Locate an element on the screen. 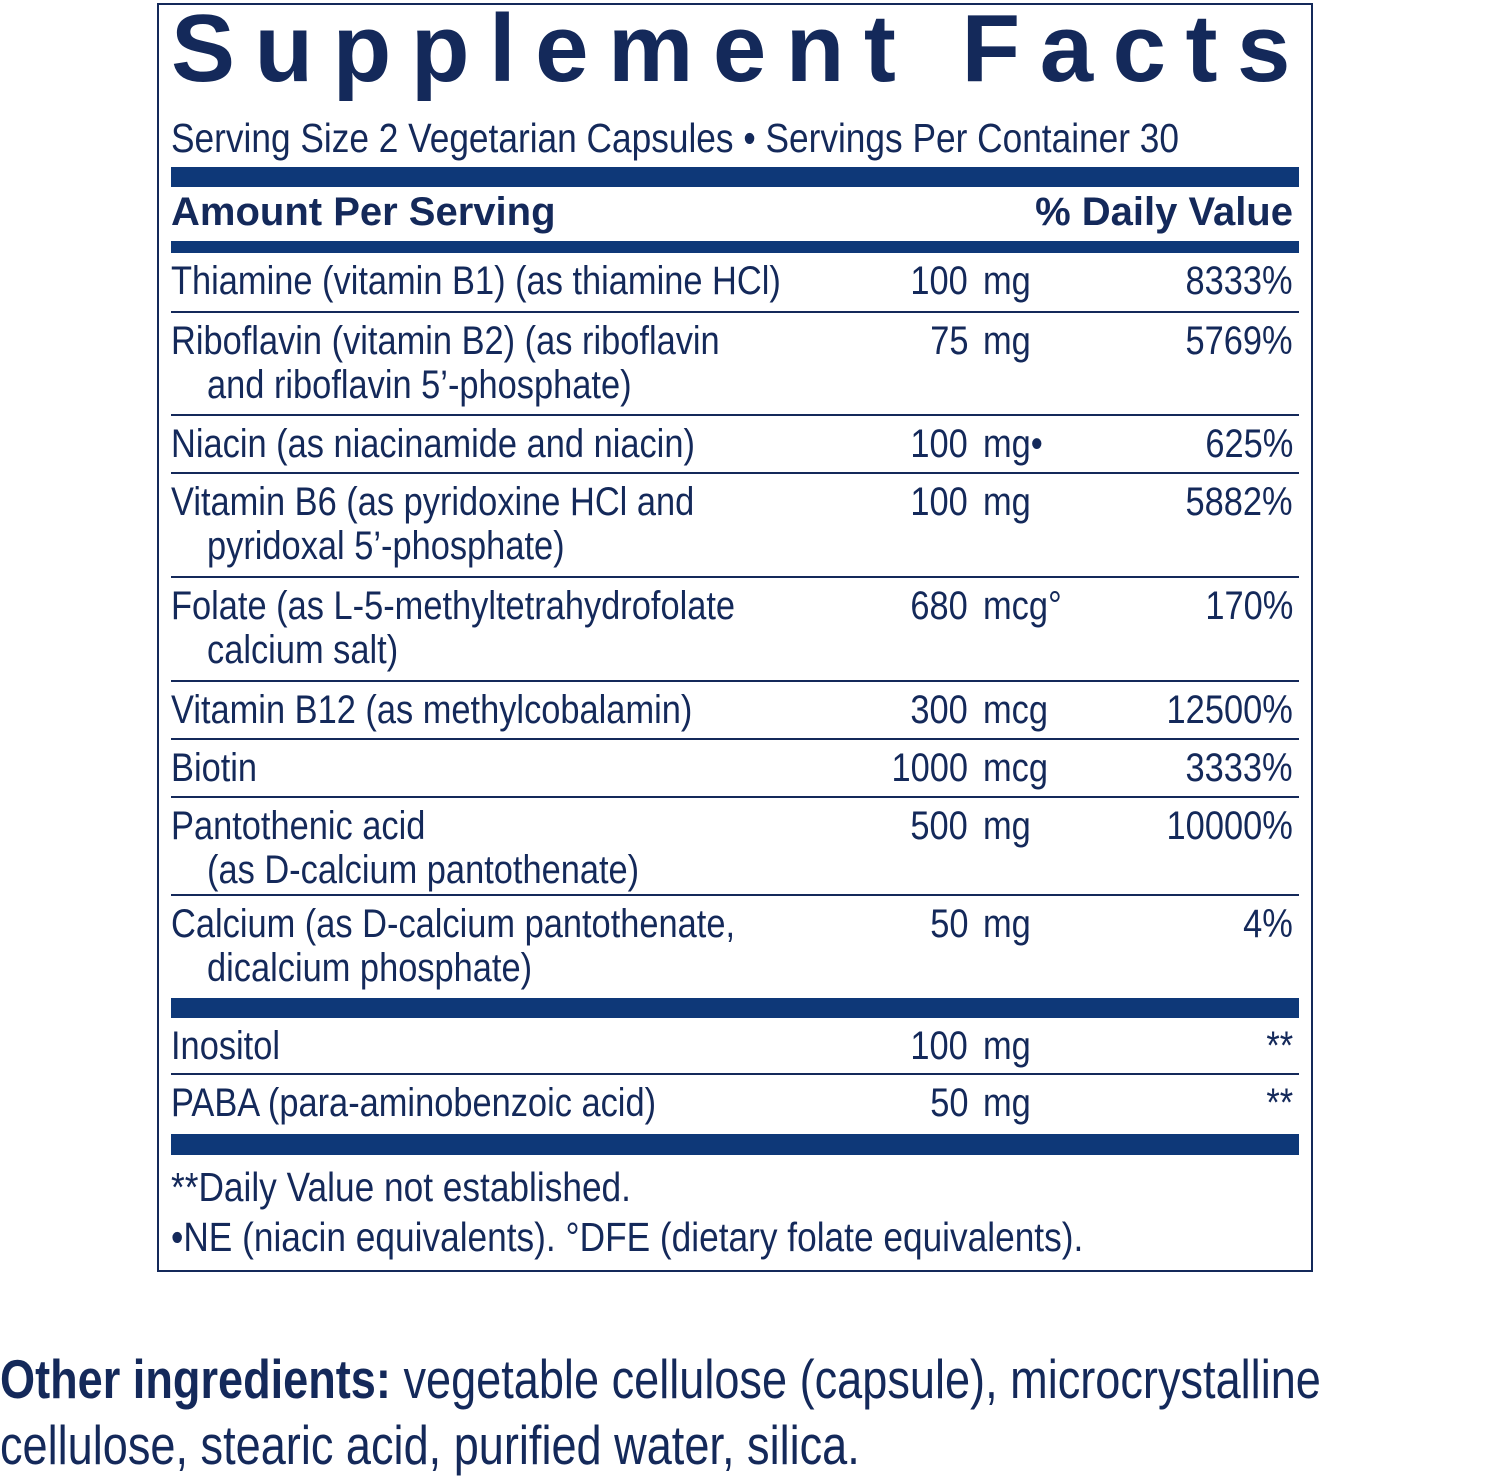 The height and width of the screenshot is (1479, 1500). daily-value: 5769% is located at coordinates (1239, 341).